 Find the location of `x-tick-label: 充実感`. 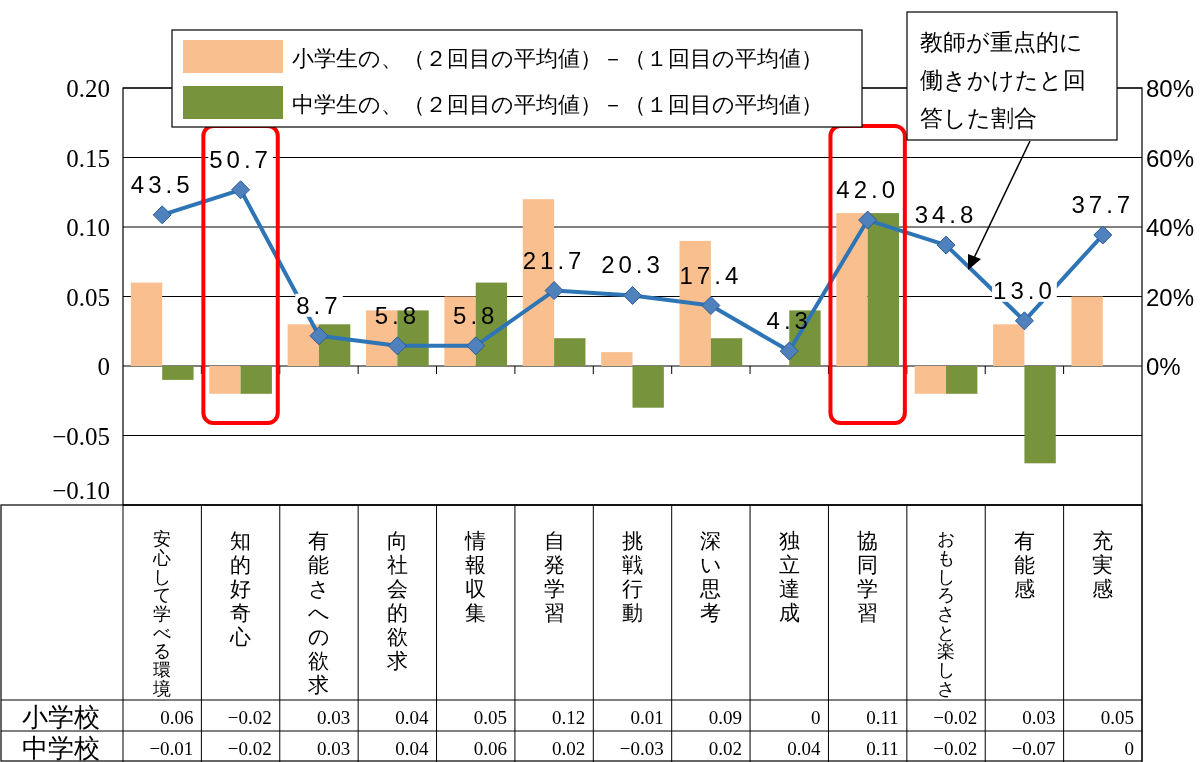

x-tick-label: 充実感 is located at coordinates (1103, 564).